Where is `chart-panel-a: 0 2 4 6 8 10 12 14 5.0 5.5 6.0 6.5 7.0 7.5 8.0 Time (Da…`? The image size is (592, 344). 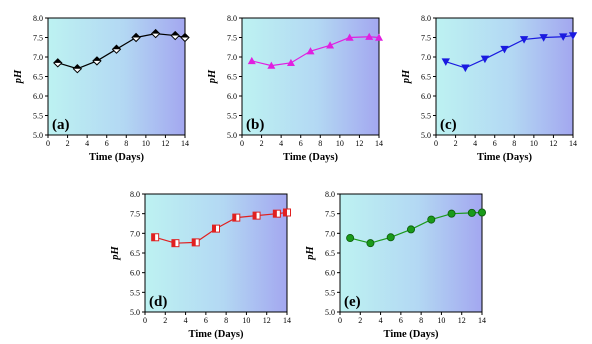
chart-panel-a: 0 2 4 6 8 10 12 14 5.0 5.5 6.0 6.5 7.0 7.5 8.0 Time (Da… is located at coordinates (101, 88).